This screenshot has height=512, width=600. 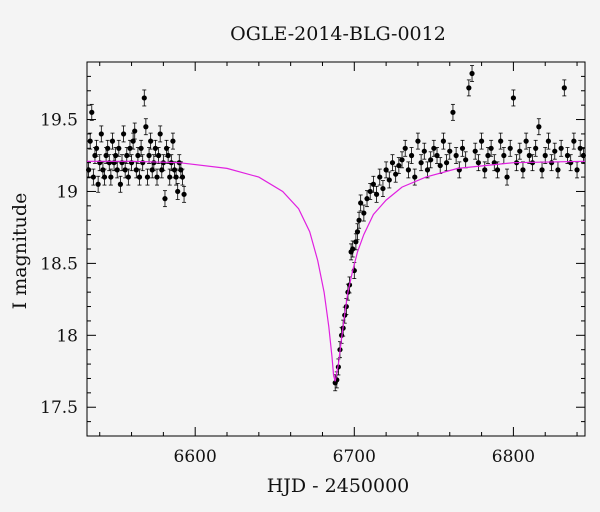 I want to click on x-tick-label: 6700, so click(x=354, y=457).